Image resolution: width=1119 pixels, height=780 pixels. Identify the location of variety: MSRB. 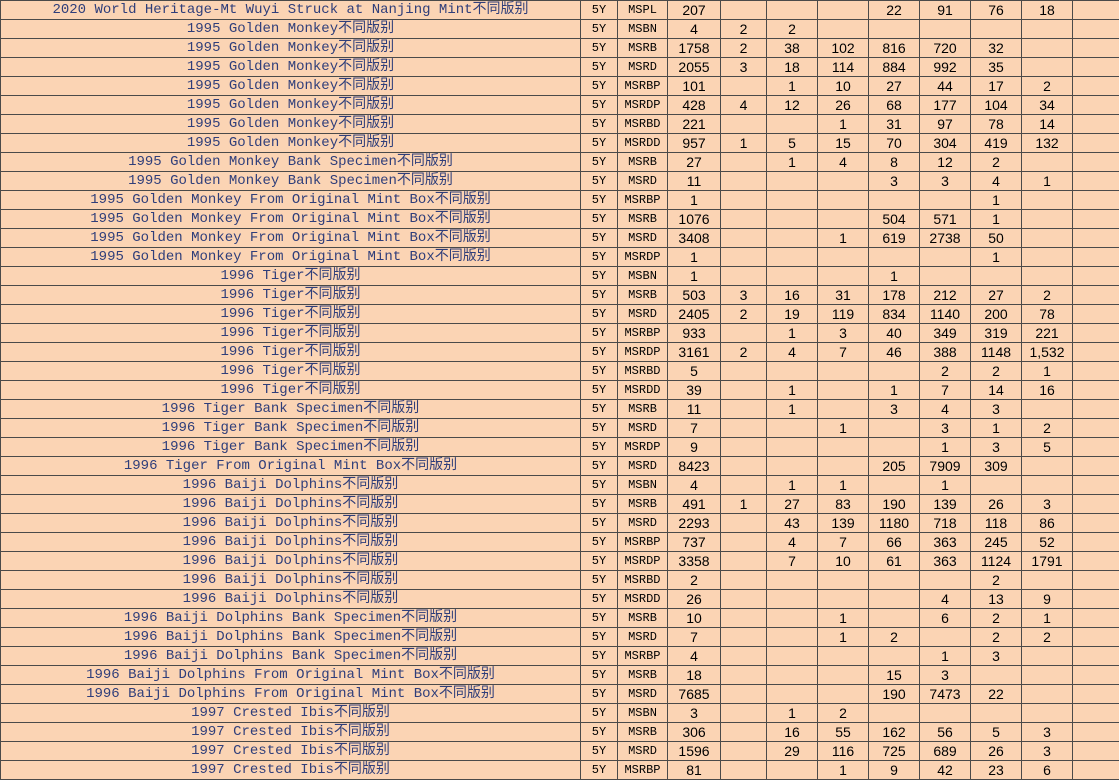
(642, 162).